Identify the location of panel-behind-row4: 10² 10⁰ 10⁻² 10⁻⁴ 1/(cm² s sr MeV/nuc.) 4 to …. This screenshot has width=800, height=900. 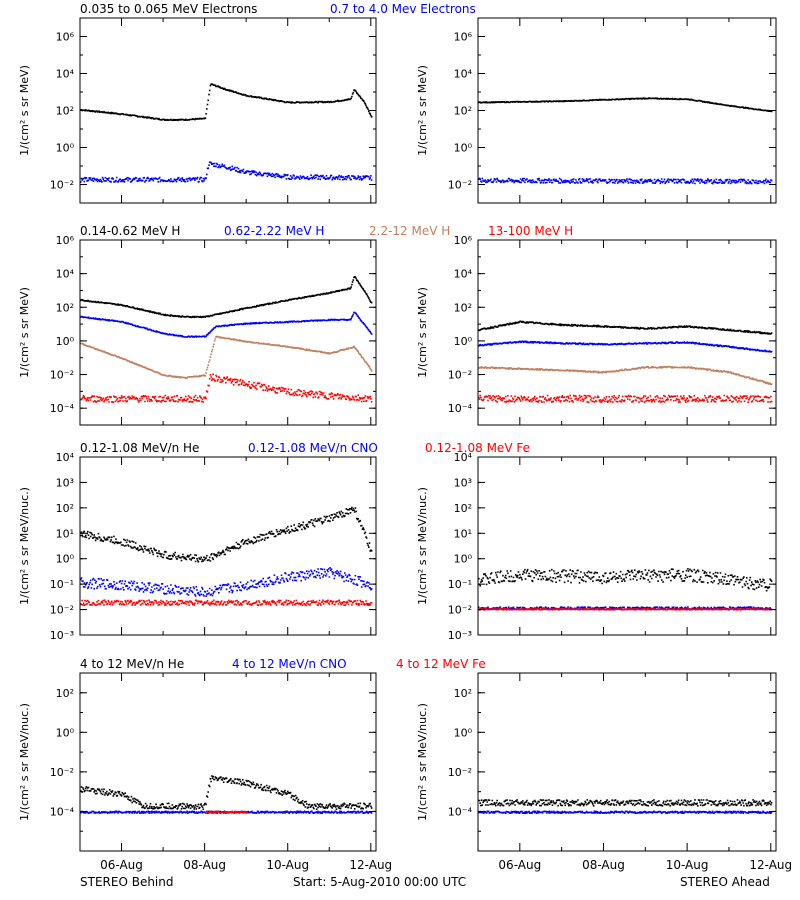
(252, 764).